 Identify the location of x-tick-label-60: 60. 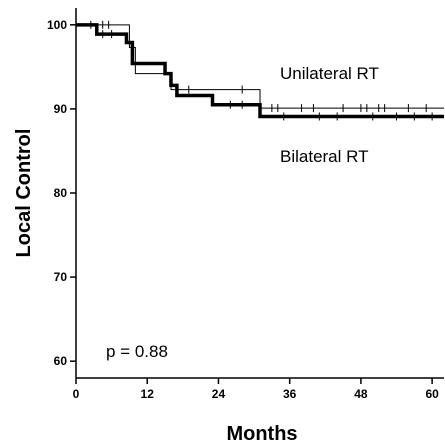
(432, 394).